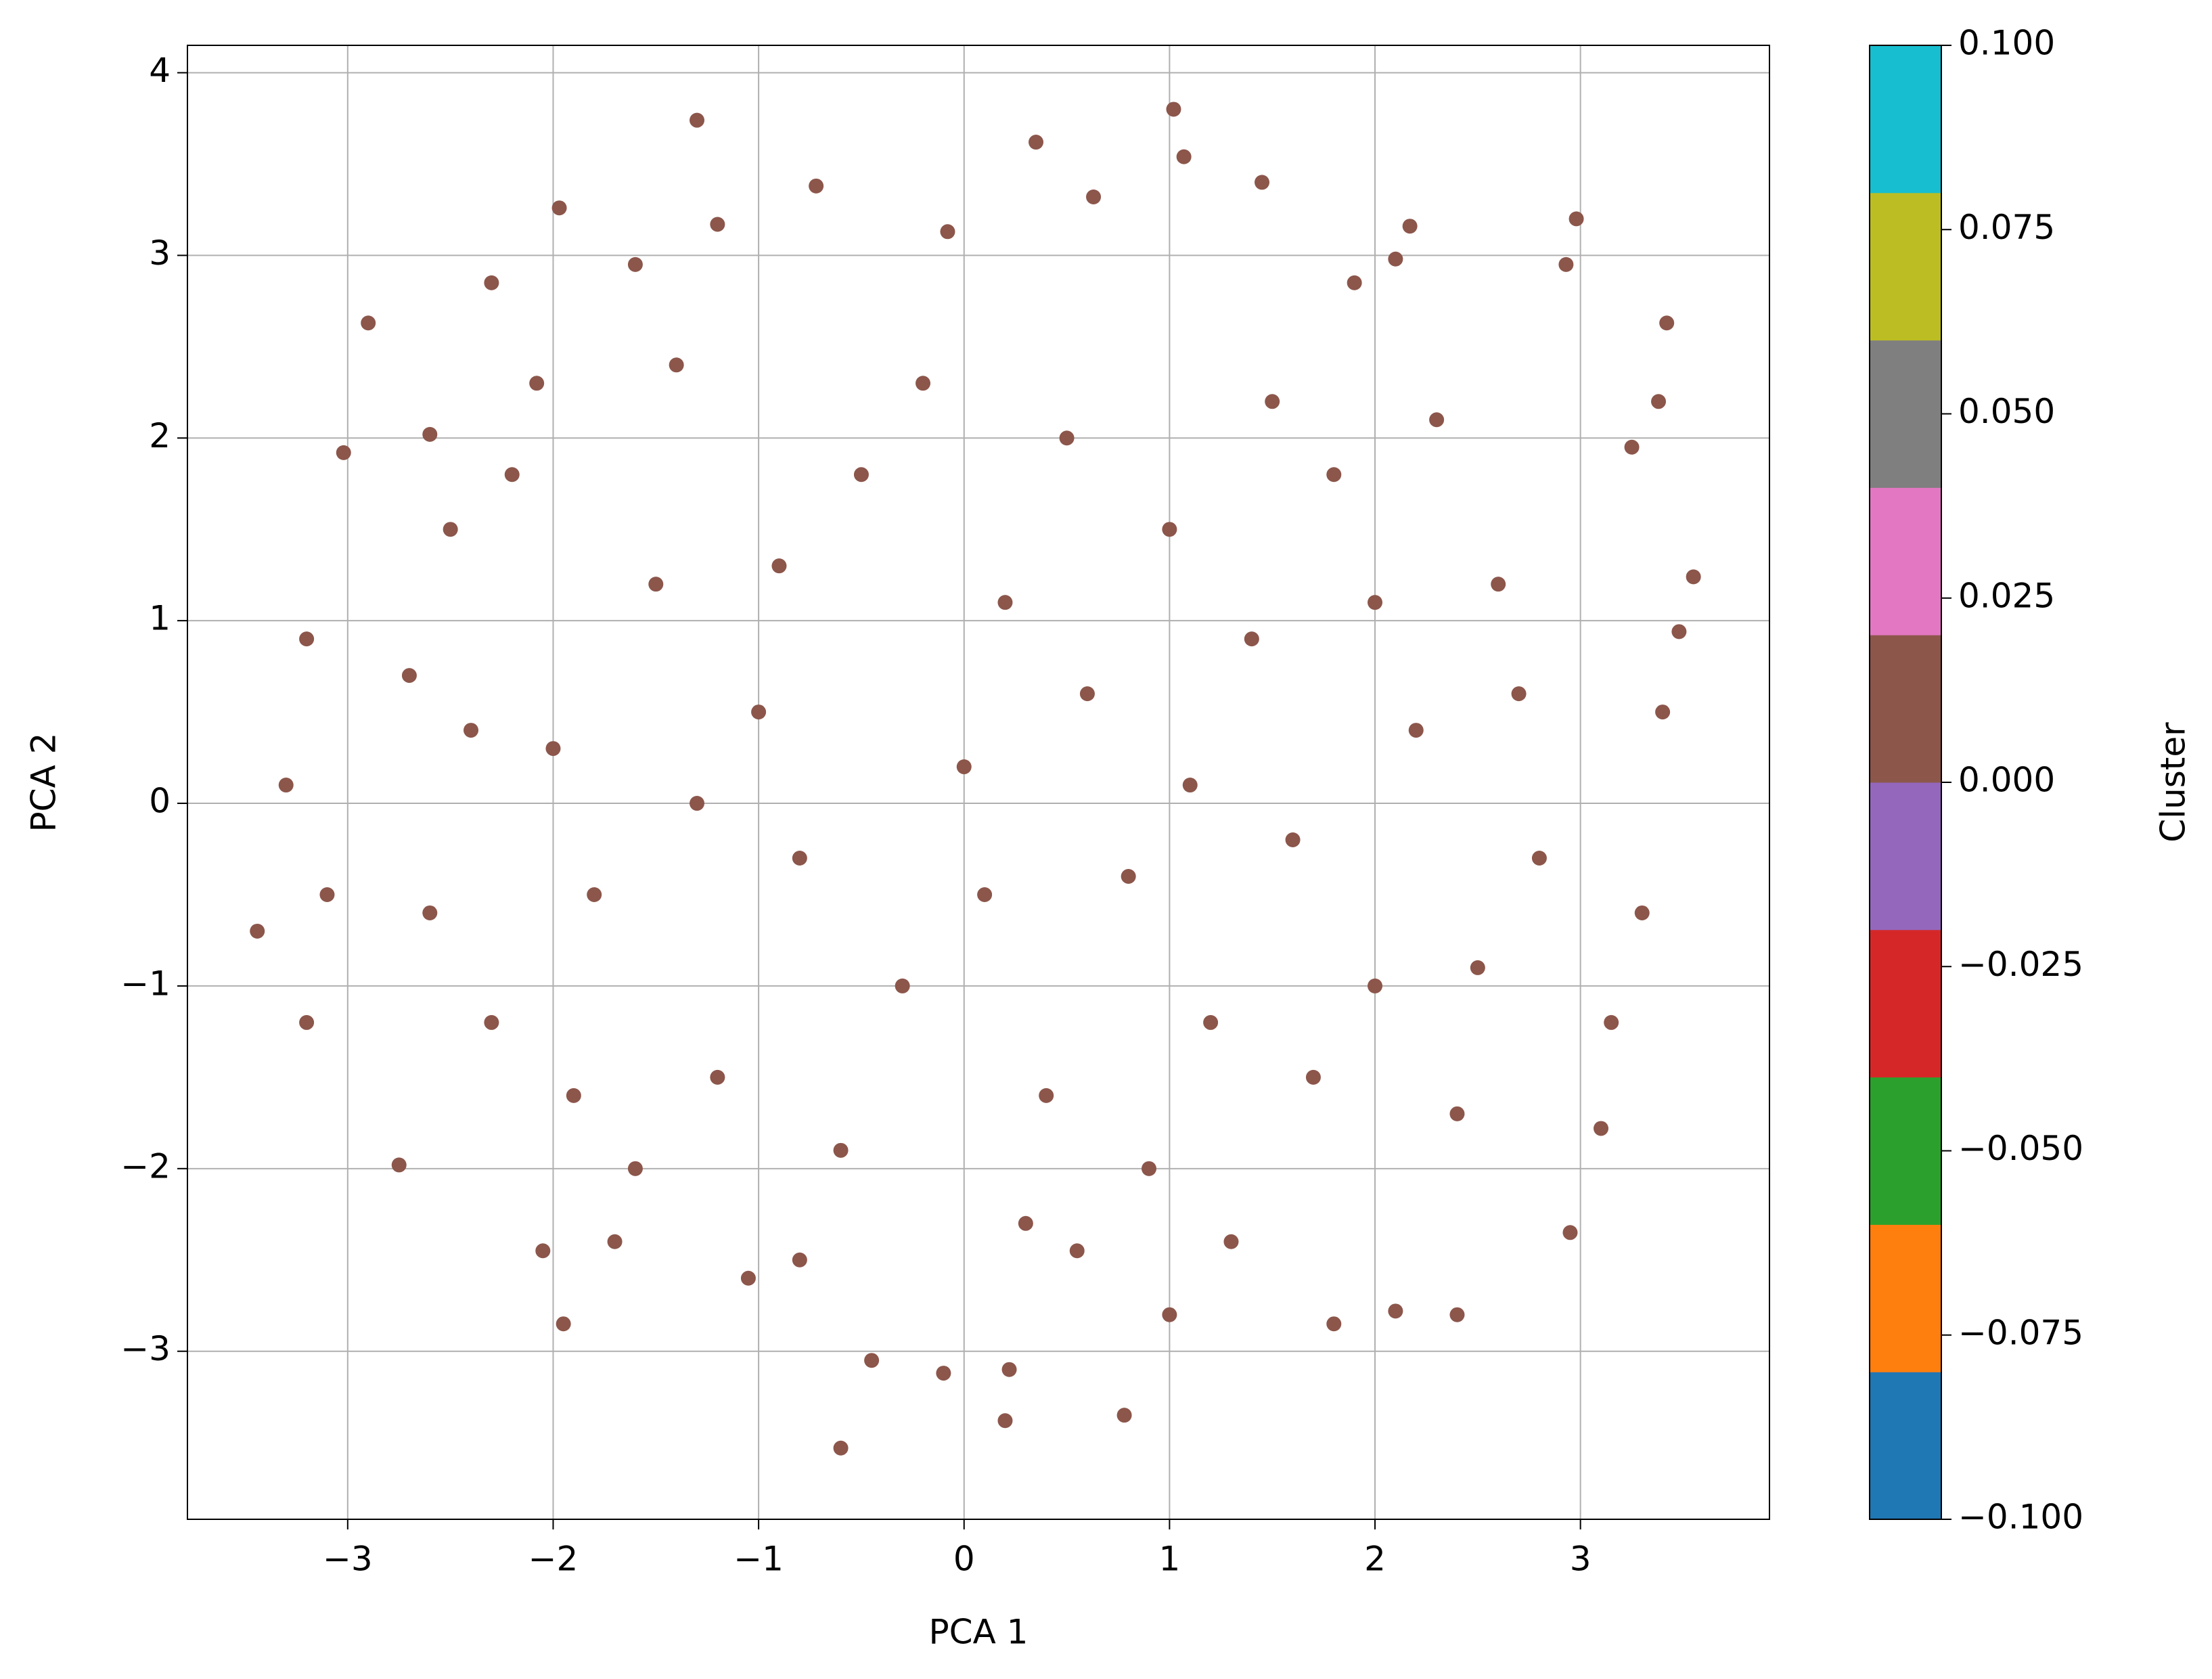 This screenshot has width=2212, height=1679. I want to click on y-tick-label: 2, so click(160, 435).